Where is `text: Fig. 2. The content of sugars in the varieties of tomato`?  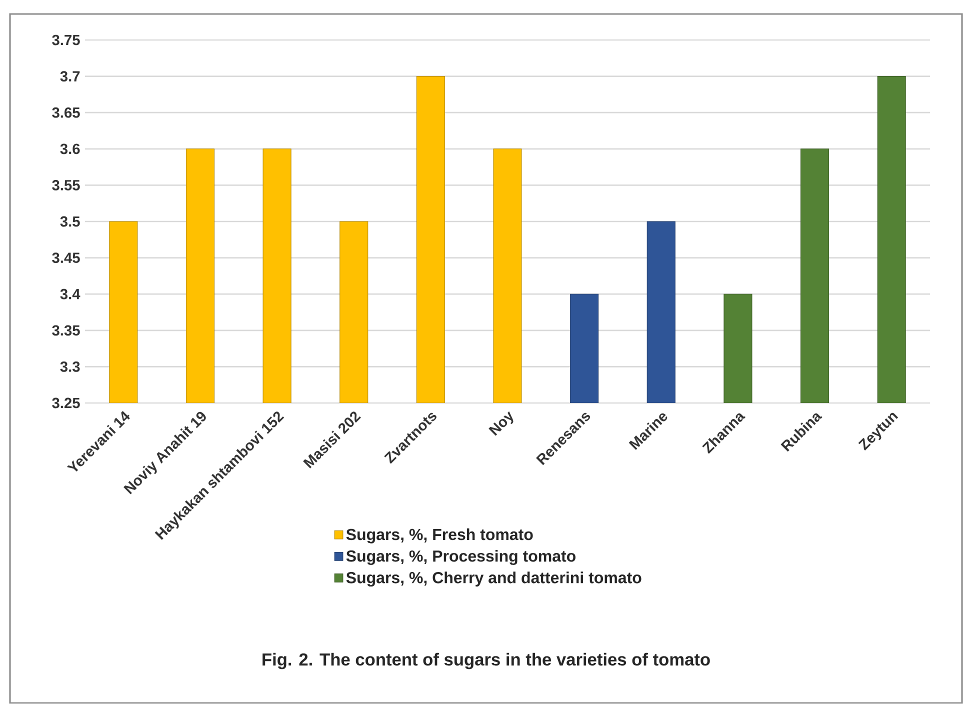 text: Fig. 2. The content of sugars in the varieties of tomato is located at coordinates (486, 661).